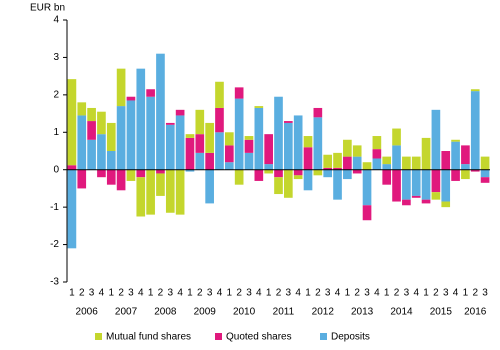 The image size is (500, 350). Describe the element at coordinates (56, 169) in the screenshot. I see `y-tick-label: 0` at that location.